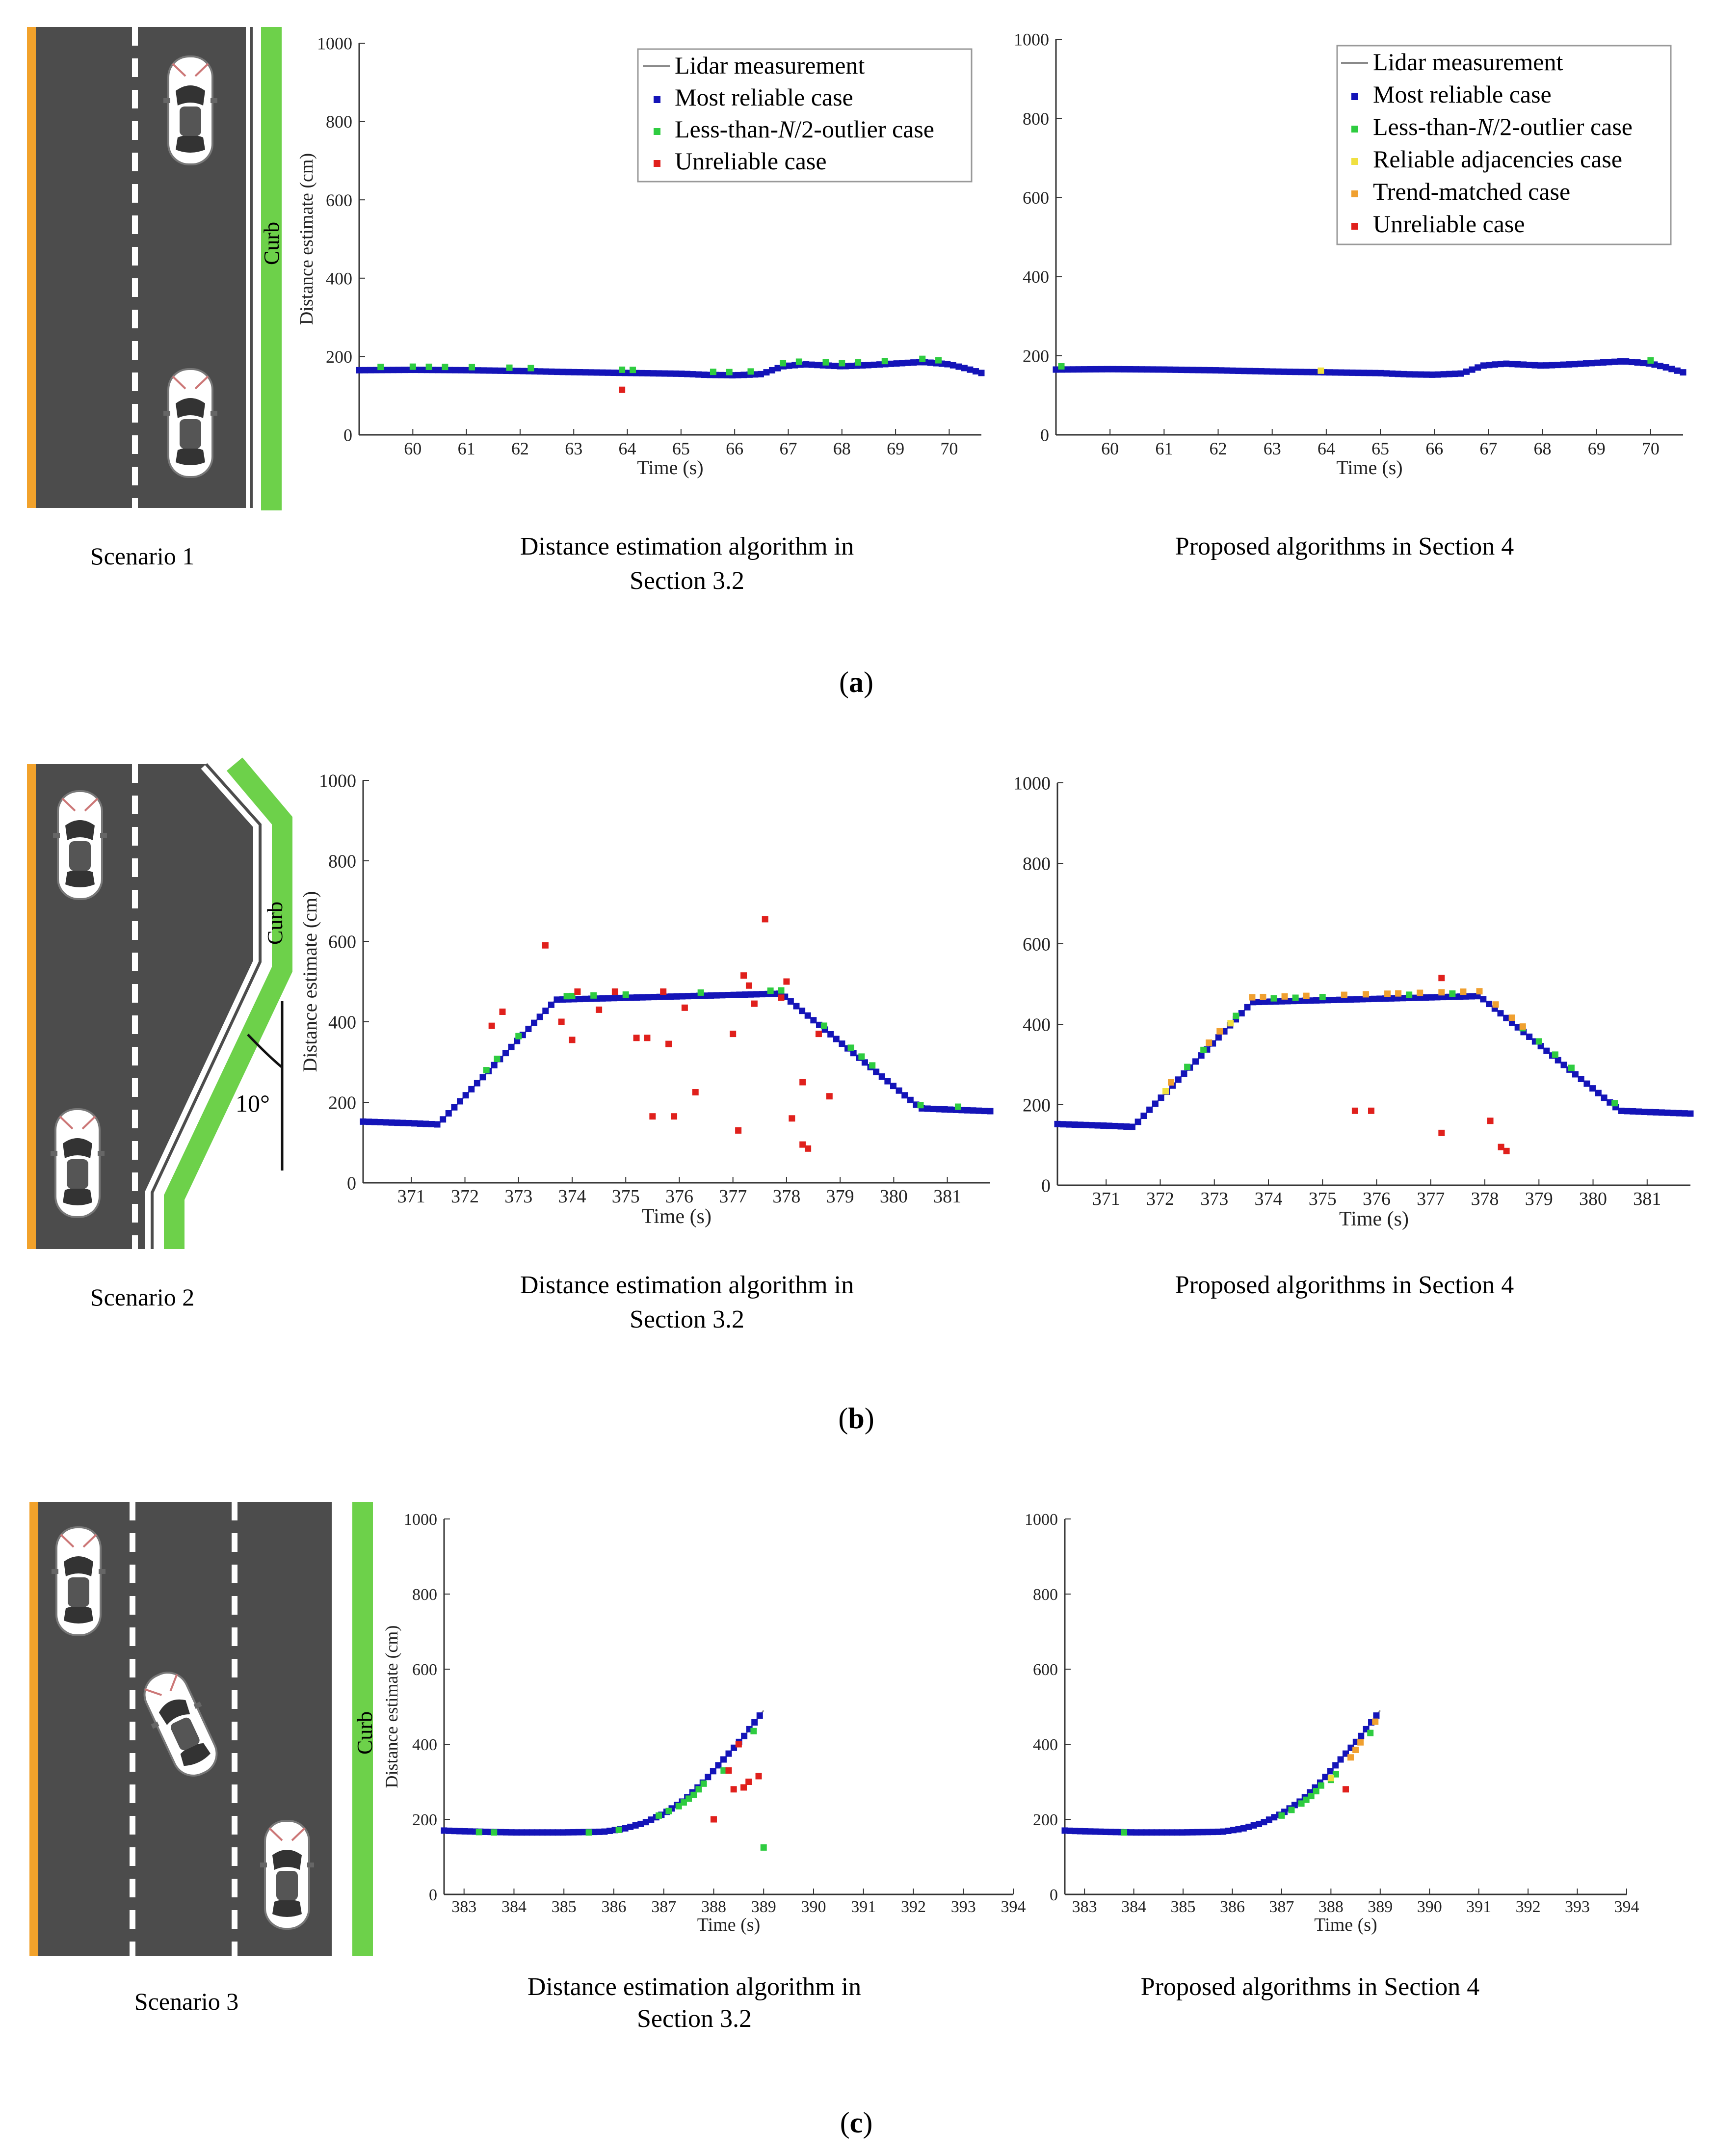 The height and width of the screenshot is (2156, 1713). I want to click on x-tick-label: 393, so click(963, 1907).